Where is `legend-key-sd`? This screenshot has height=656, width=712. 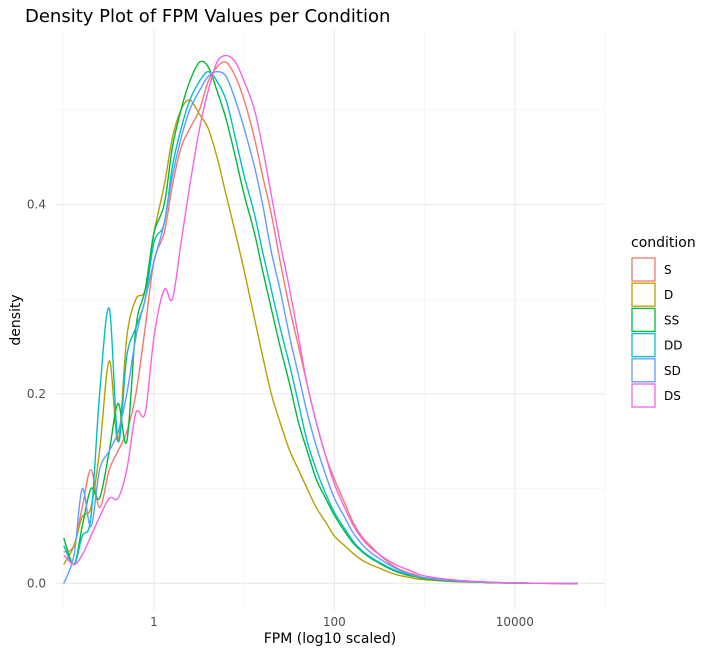
legend-key-sd is located at coordinates (643, 370).